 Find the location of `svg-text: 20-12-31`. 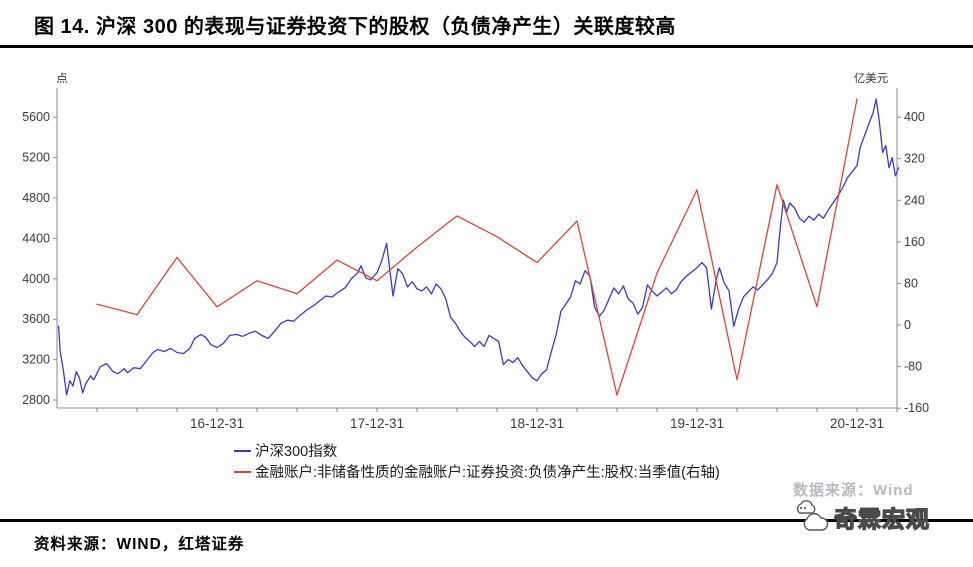

svg-text: 20-12-31 is located at coordinates (857, 423).